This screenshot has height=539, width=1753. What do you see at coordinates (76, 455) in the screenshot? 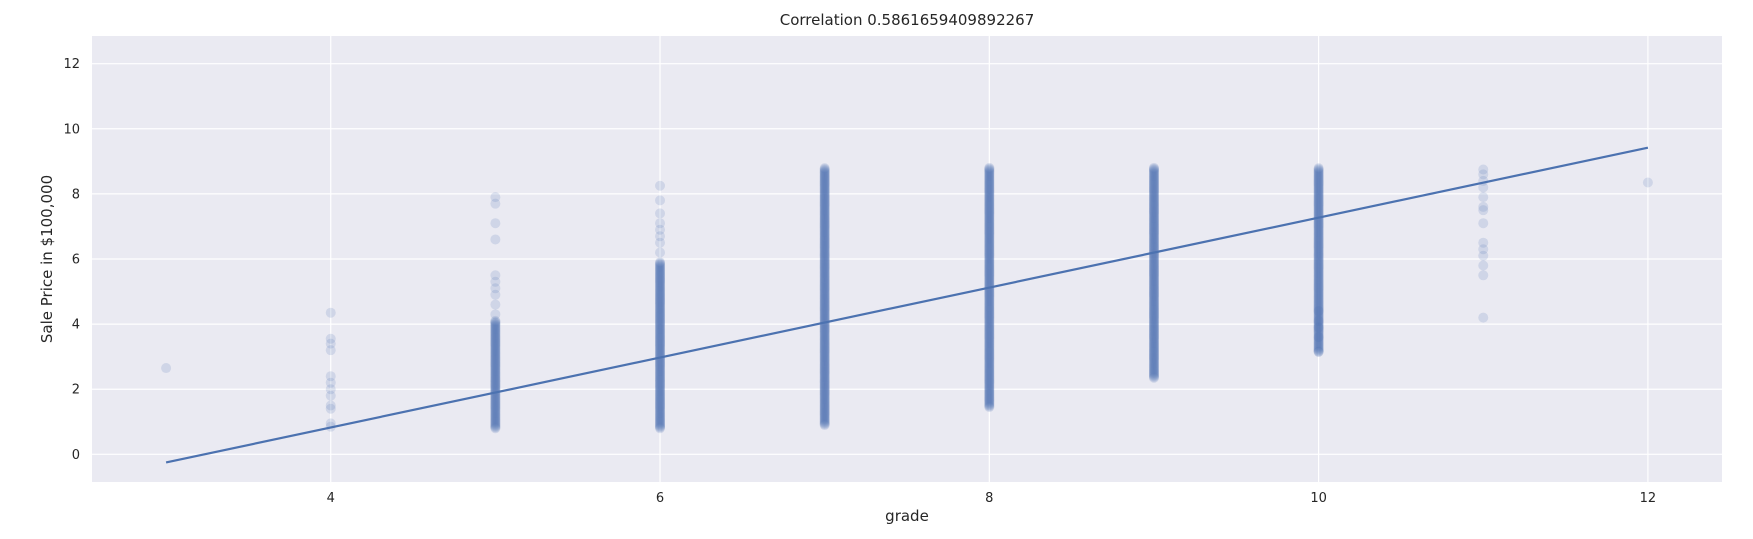
I see `y-tick-label: 0` at bounding box center [76, 455].